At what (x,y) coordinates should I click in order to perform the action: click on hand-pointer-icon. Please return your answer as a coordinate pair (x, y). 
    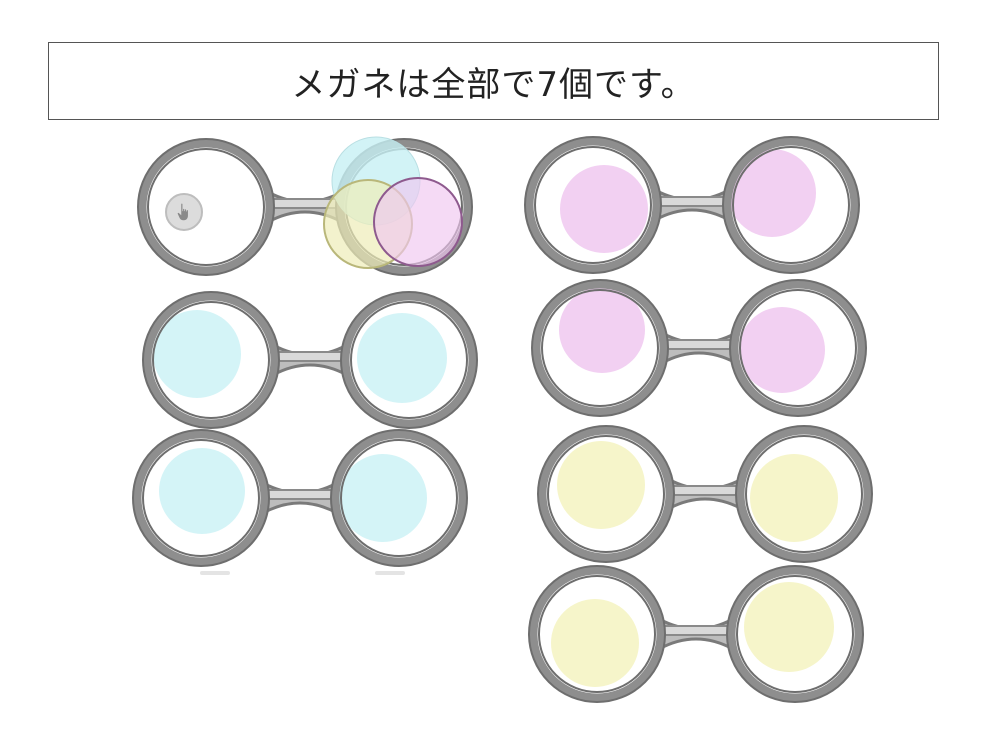
    Looking at the image, I should click on (184, 212).